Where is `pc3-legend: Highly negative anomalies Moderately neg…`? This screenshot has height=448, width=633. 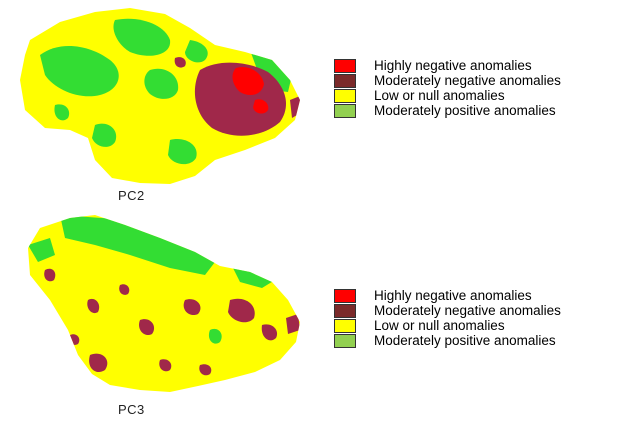
pc3-legend: Highly negative anomalies Moderately neg… is located at coordinates (447, 318).